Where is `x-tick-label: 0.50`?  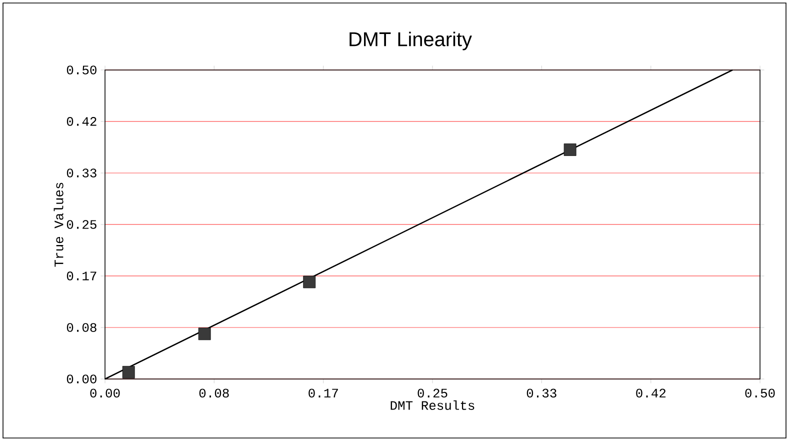
x-tick-label: 0.50 is located at coordinates (760, 393).